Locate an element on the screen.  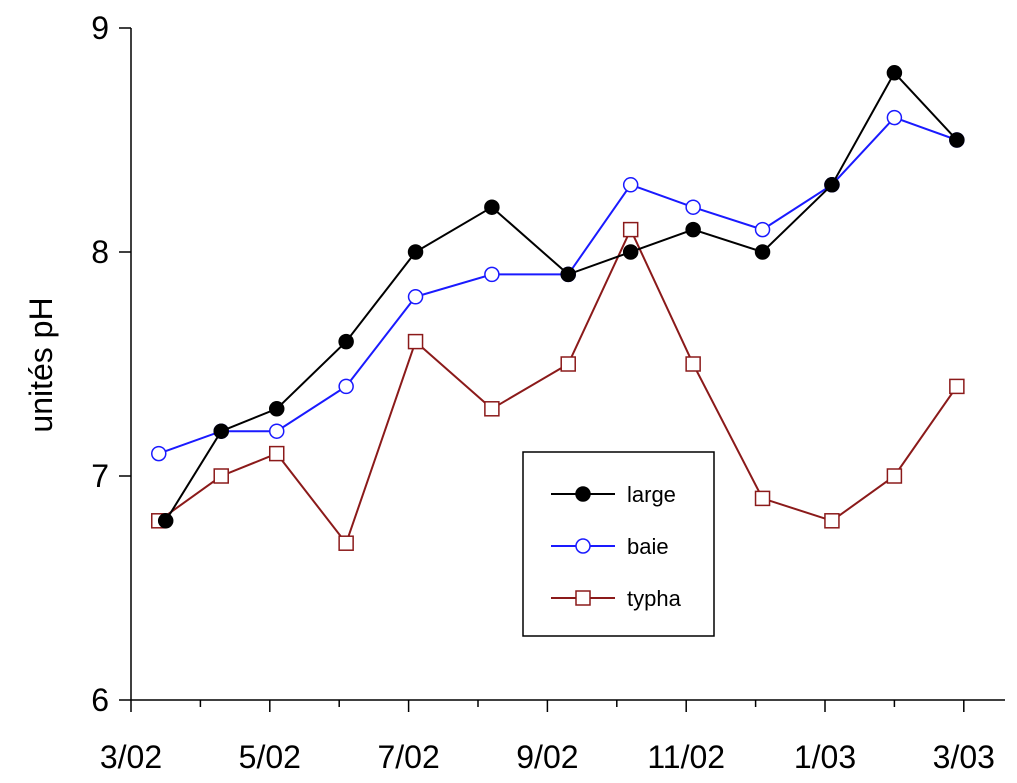
x-tick-label: 3/03 is located at coordinates (964, 757).